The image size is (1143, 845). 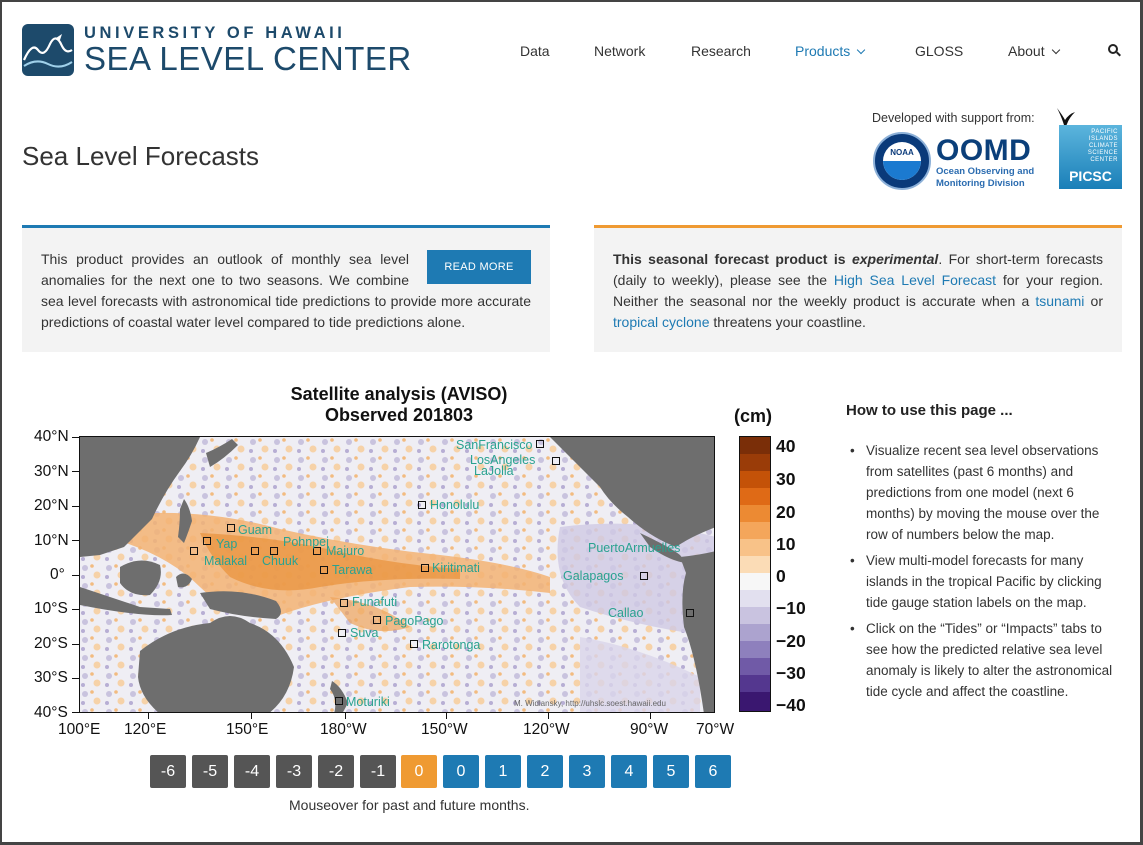 What do you see at coordinates (494, 471) in the screenshot?
I see `station-lajolla: LaJolla` at bounding box center [494, 471].